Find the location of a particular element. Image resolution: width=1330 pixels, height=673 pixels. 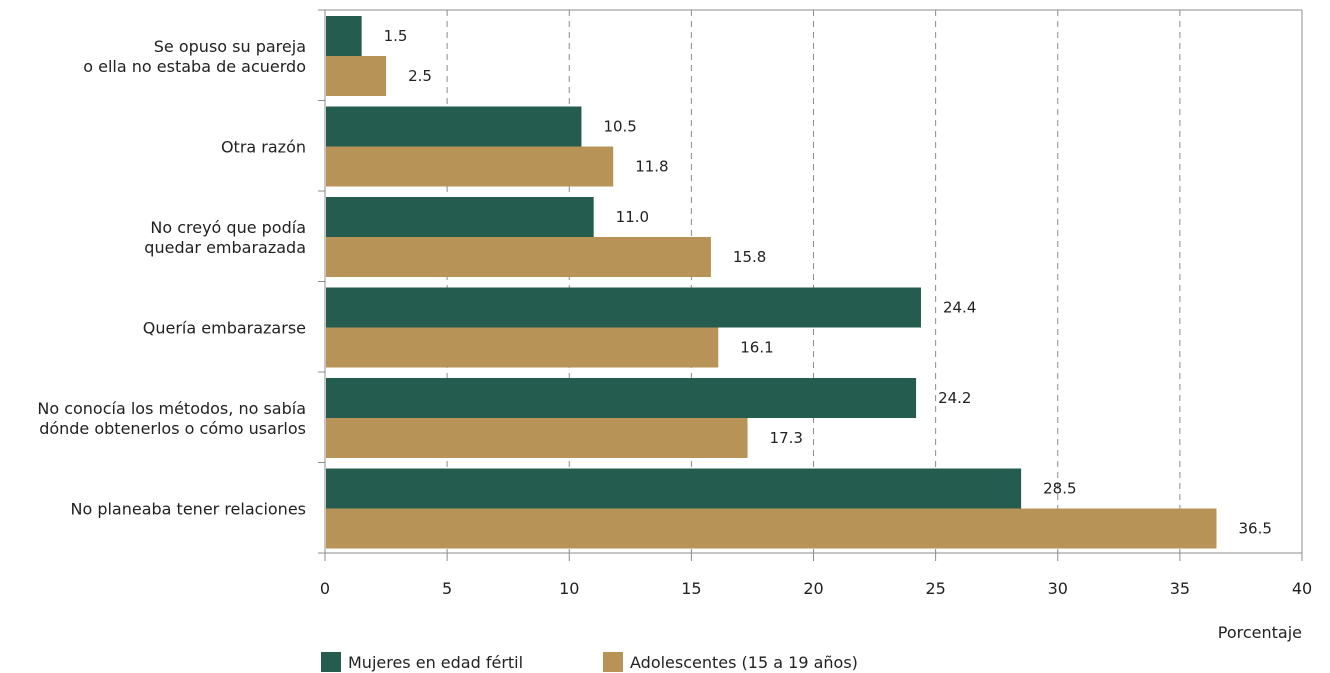

category-label: Otra razón is located at coordinates (263, 147).